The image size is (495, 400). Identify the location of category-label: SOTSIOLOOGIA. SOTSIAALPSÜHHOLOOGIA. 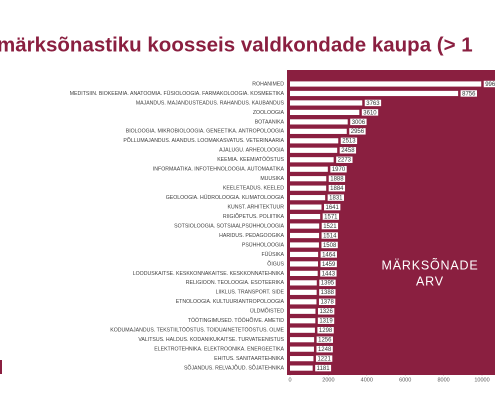
(229, 225).